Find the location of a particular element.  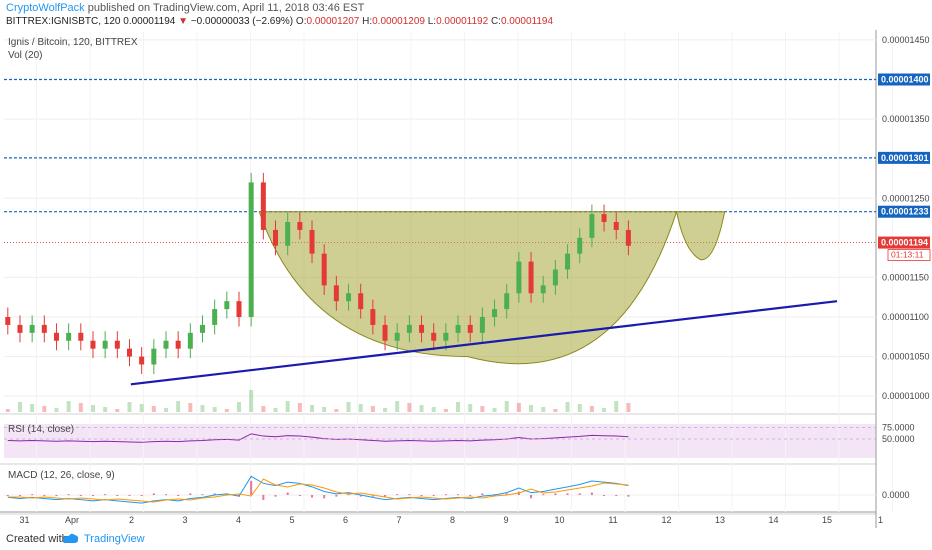

current-price-label: 0.00001194 is located at coordinates (904, 243).